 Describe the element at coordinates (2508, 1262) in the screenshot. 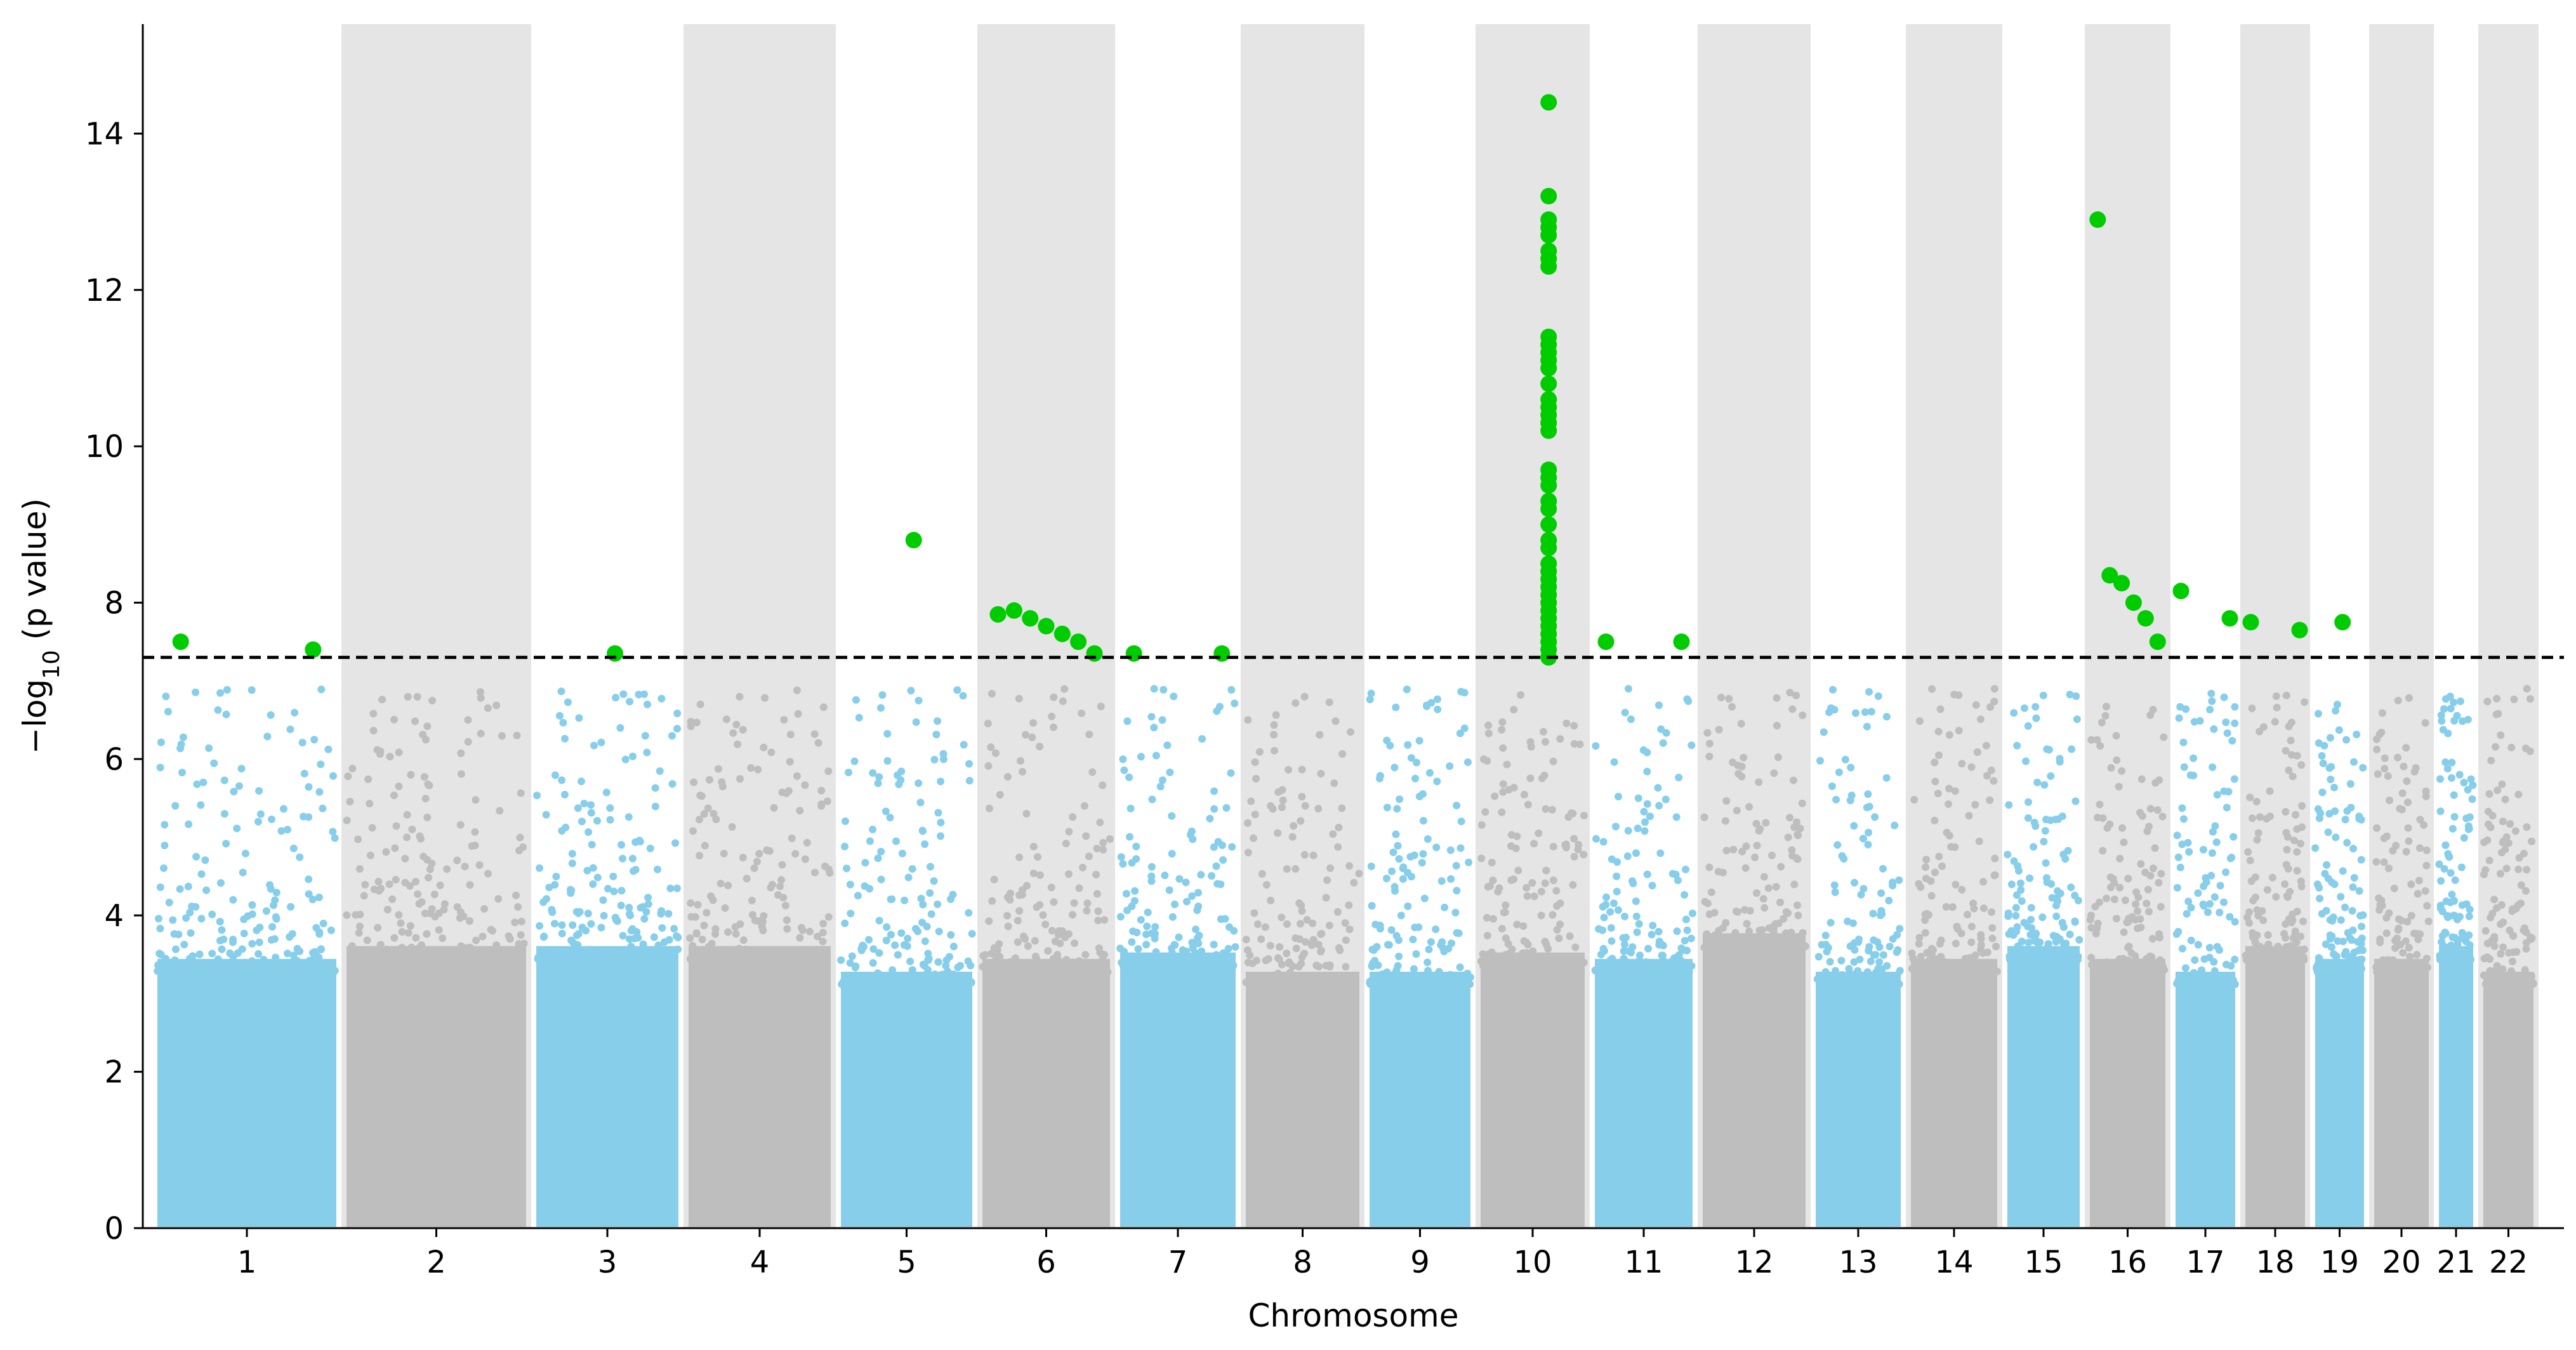

I see `x-tick-label-chr-22: 22` at that location.